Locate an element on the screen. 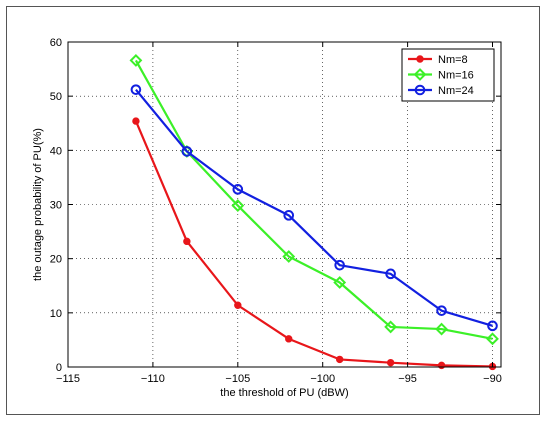 The image size is (546, 426). legend-entry: Nm=8 is located at coordinates (438, 60).